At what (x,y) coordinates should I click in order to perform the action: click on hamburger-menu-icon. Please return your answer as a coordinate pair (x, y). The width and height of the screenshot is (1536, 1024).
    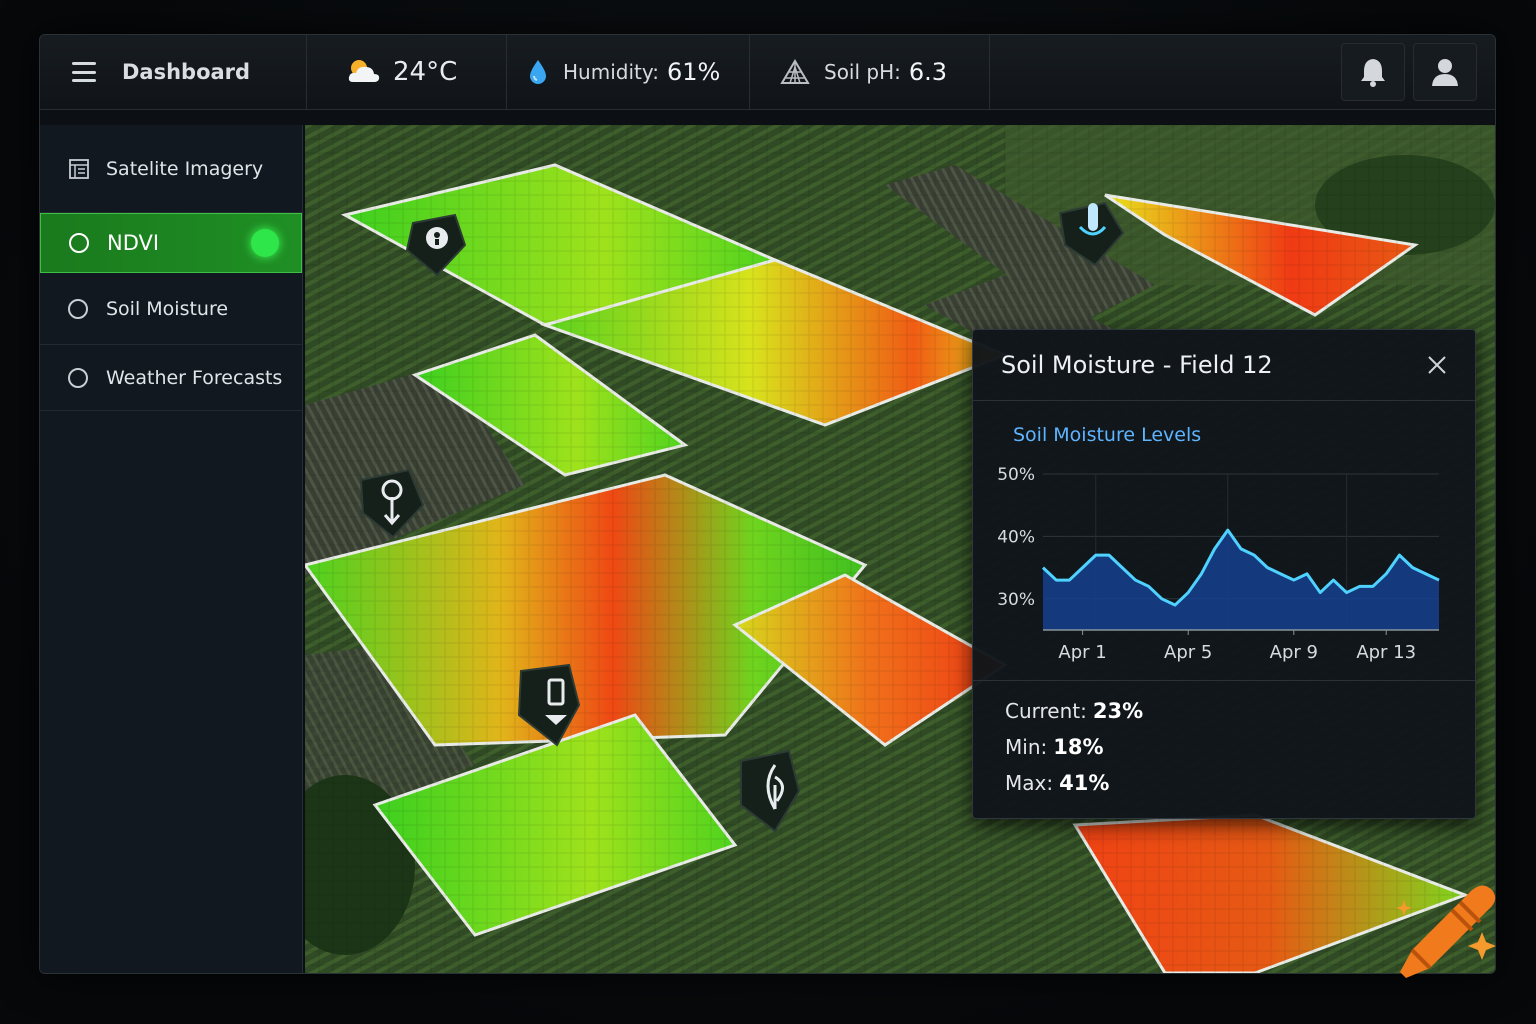
    Looking at the image, I should click on (84, 72).